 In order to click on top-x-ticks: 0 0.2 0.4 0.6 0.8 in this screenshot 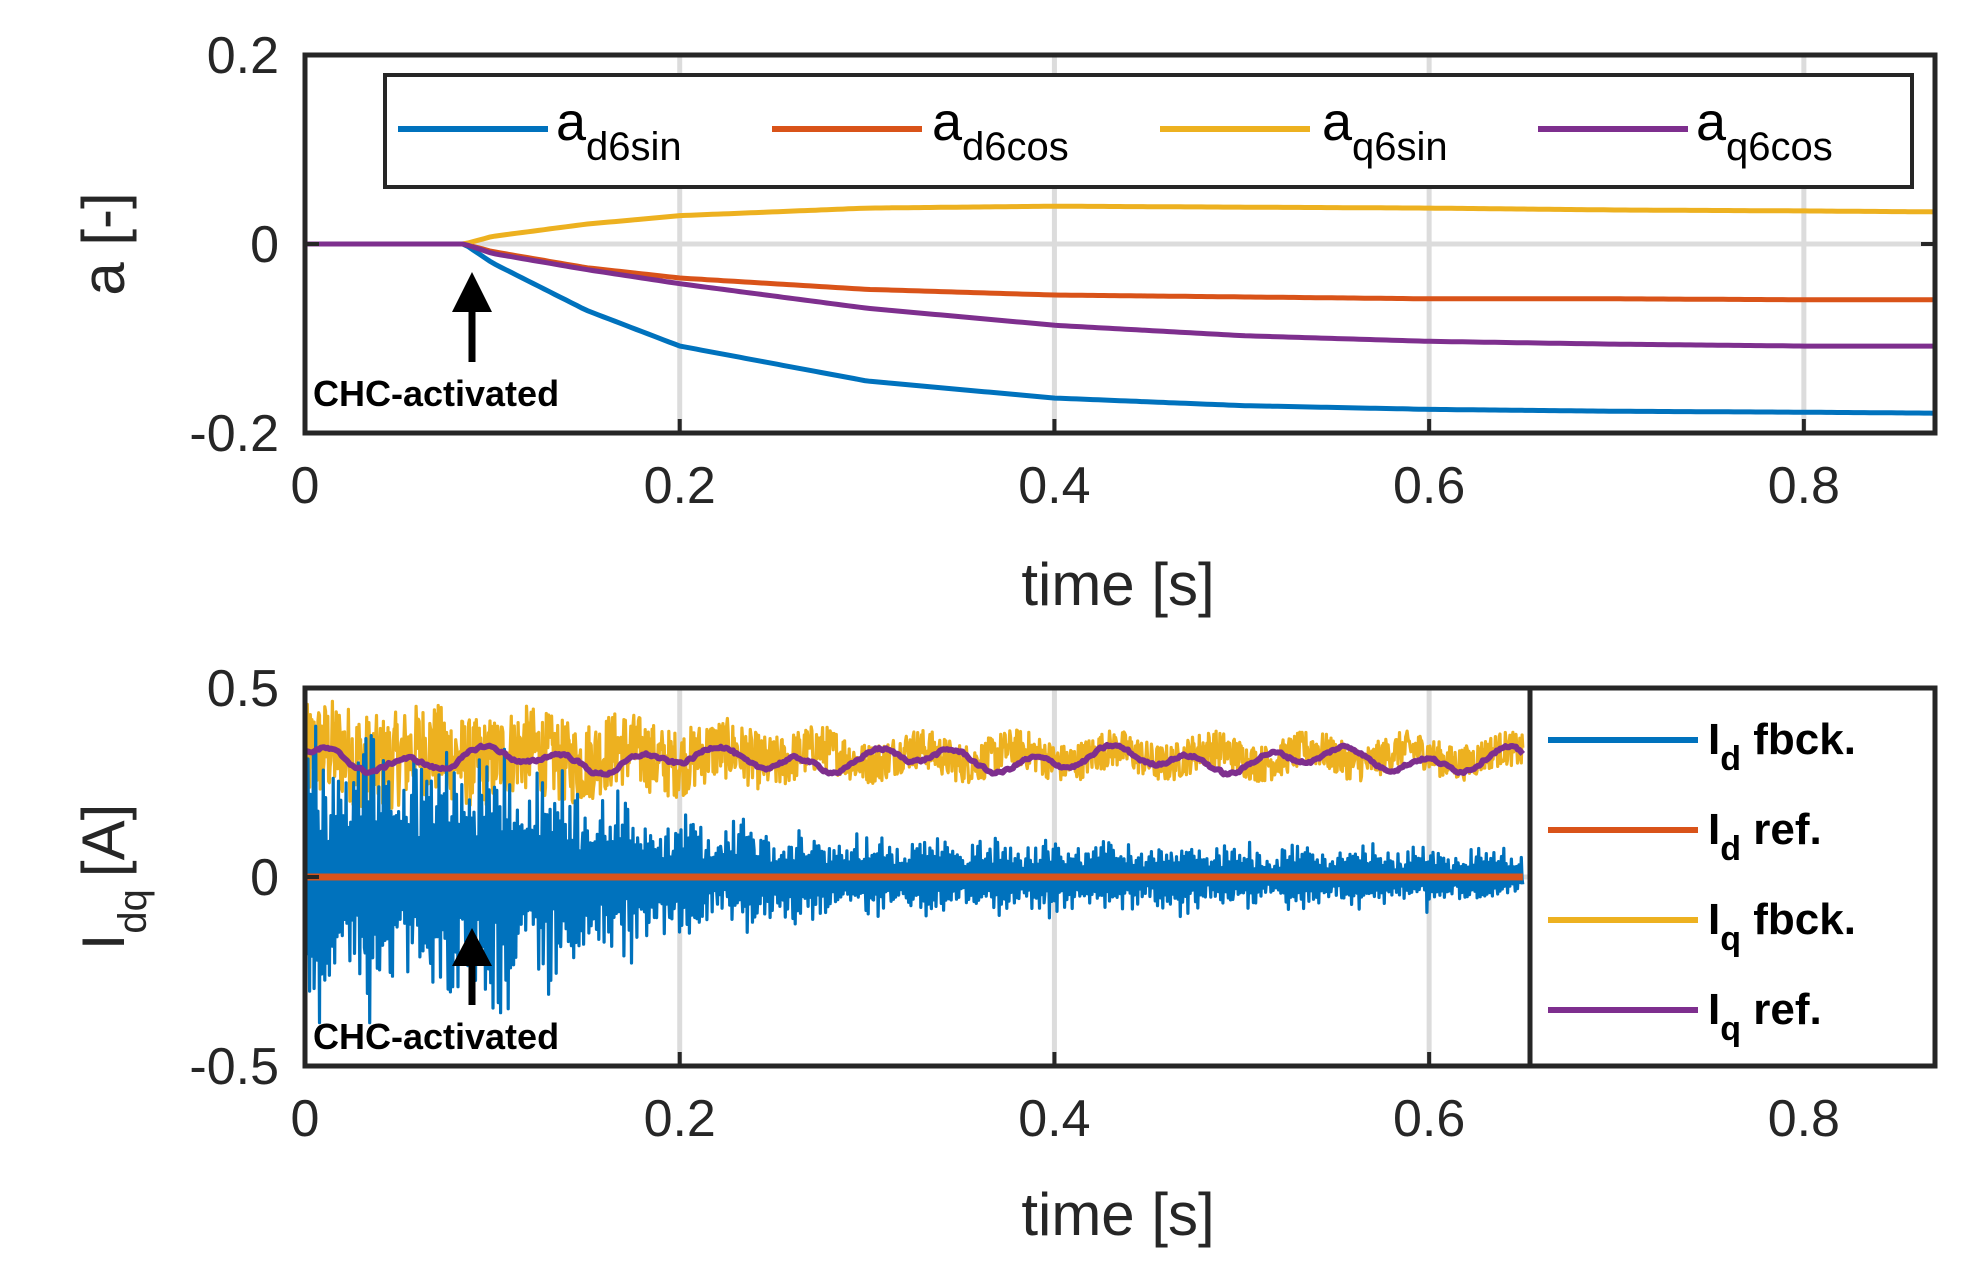, I will do `click(1065, 467)`.